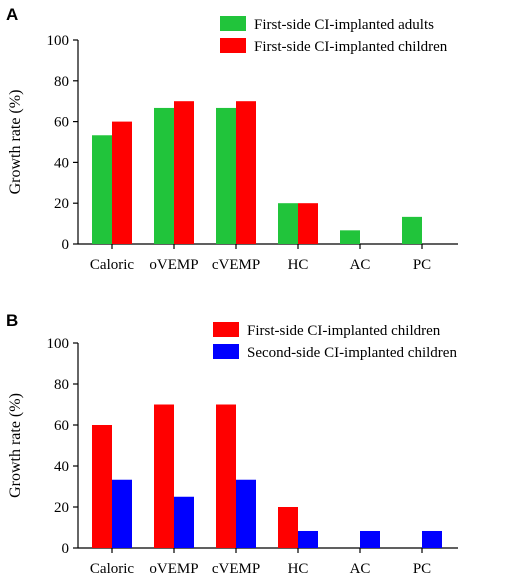 This screenshot has height=577, width=510. Describe the element at coordinates (352, 353) in the screenshot. I see `legend-label: Second-side CI-implanted children` at that location.